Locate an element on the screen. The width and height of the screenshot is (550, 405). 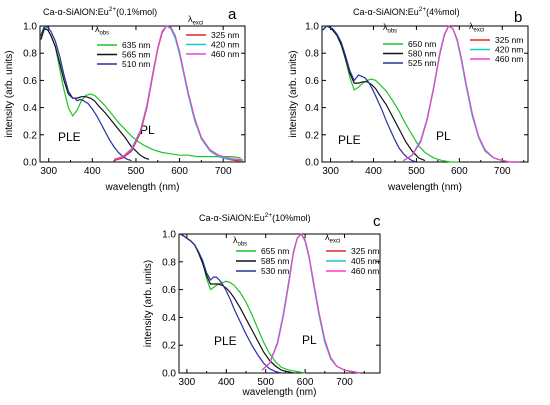
ple-legend-entry: 565 nm is located at coordinates (136, 55).